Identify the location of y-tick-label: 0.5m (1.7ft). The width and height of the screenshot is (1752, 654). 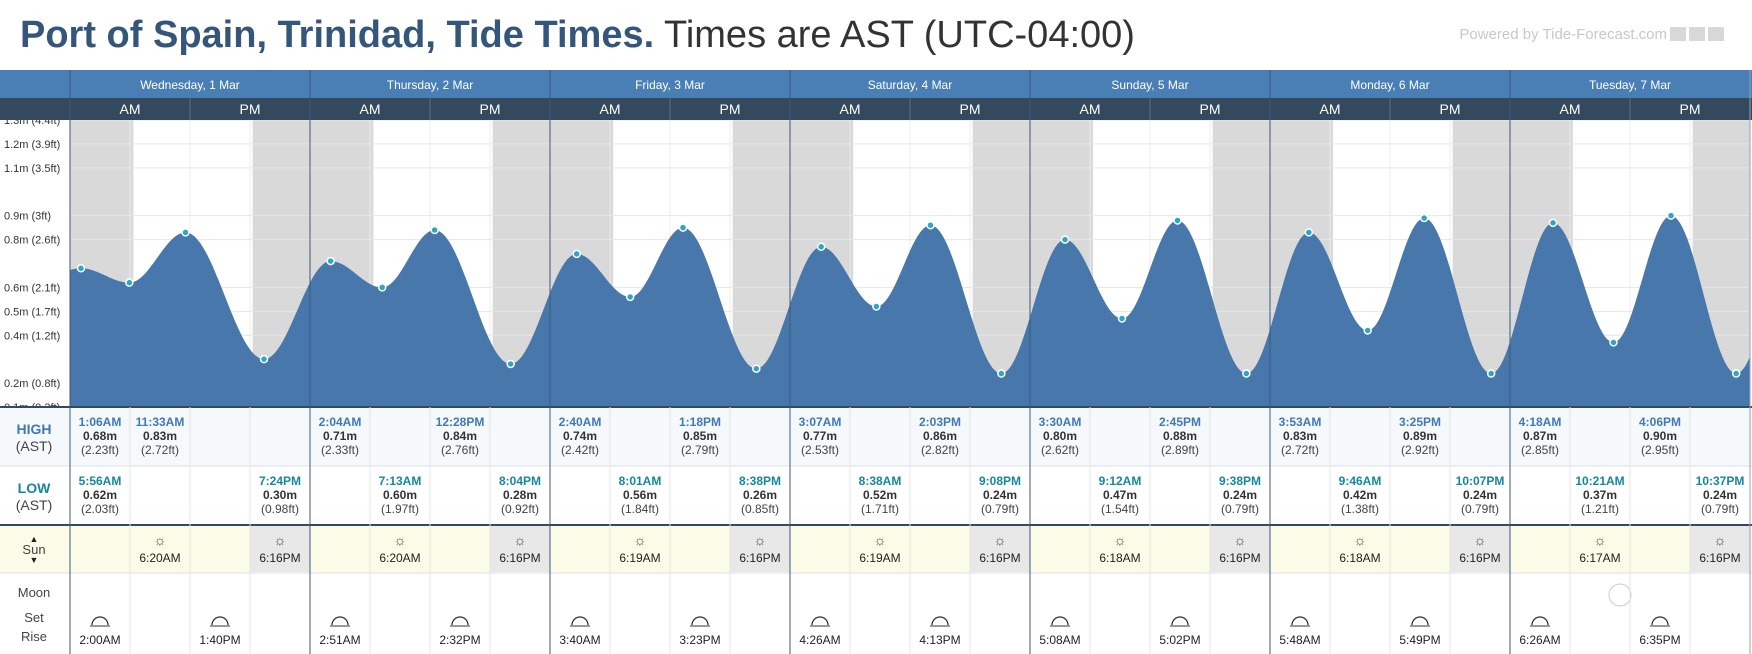
(32, 312).